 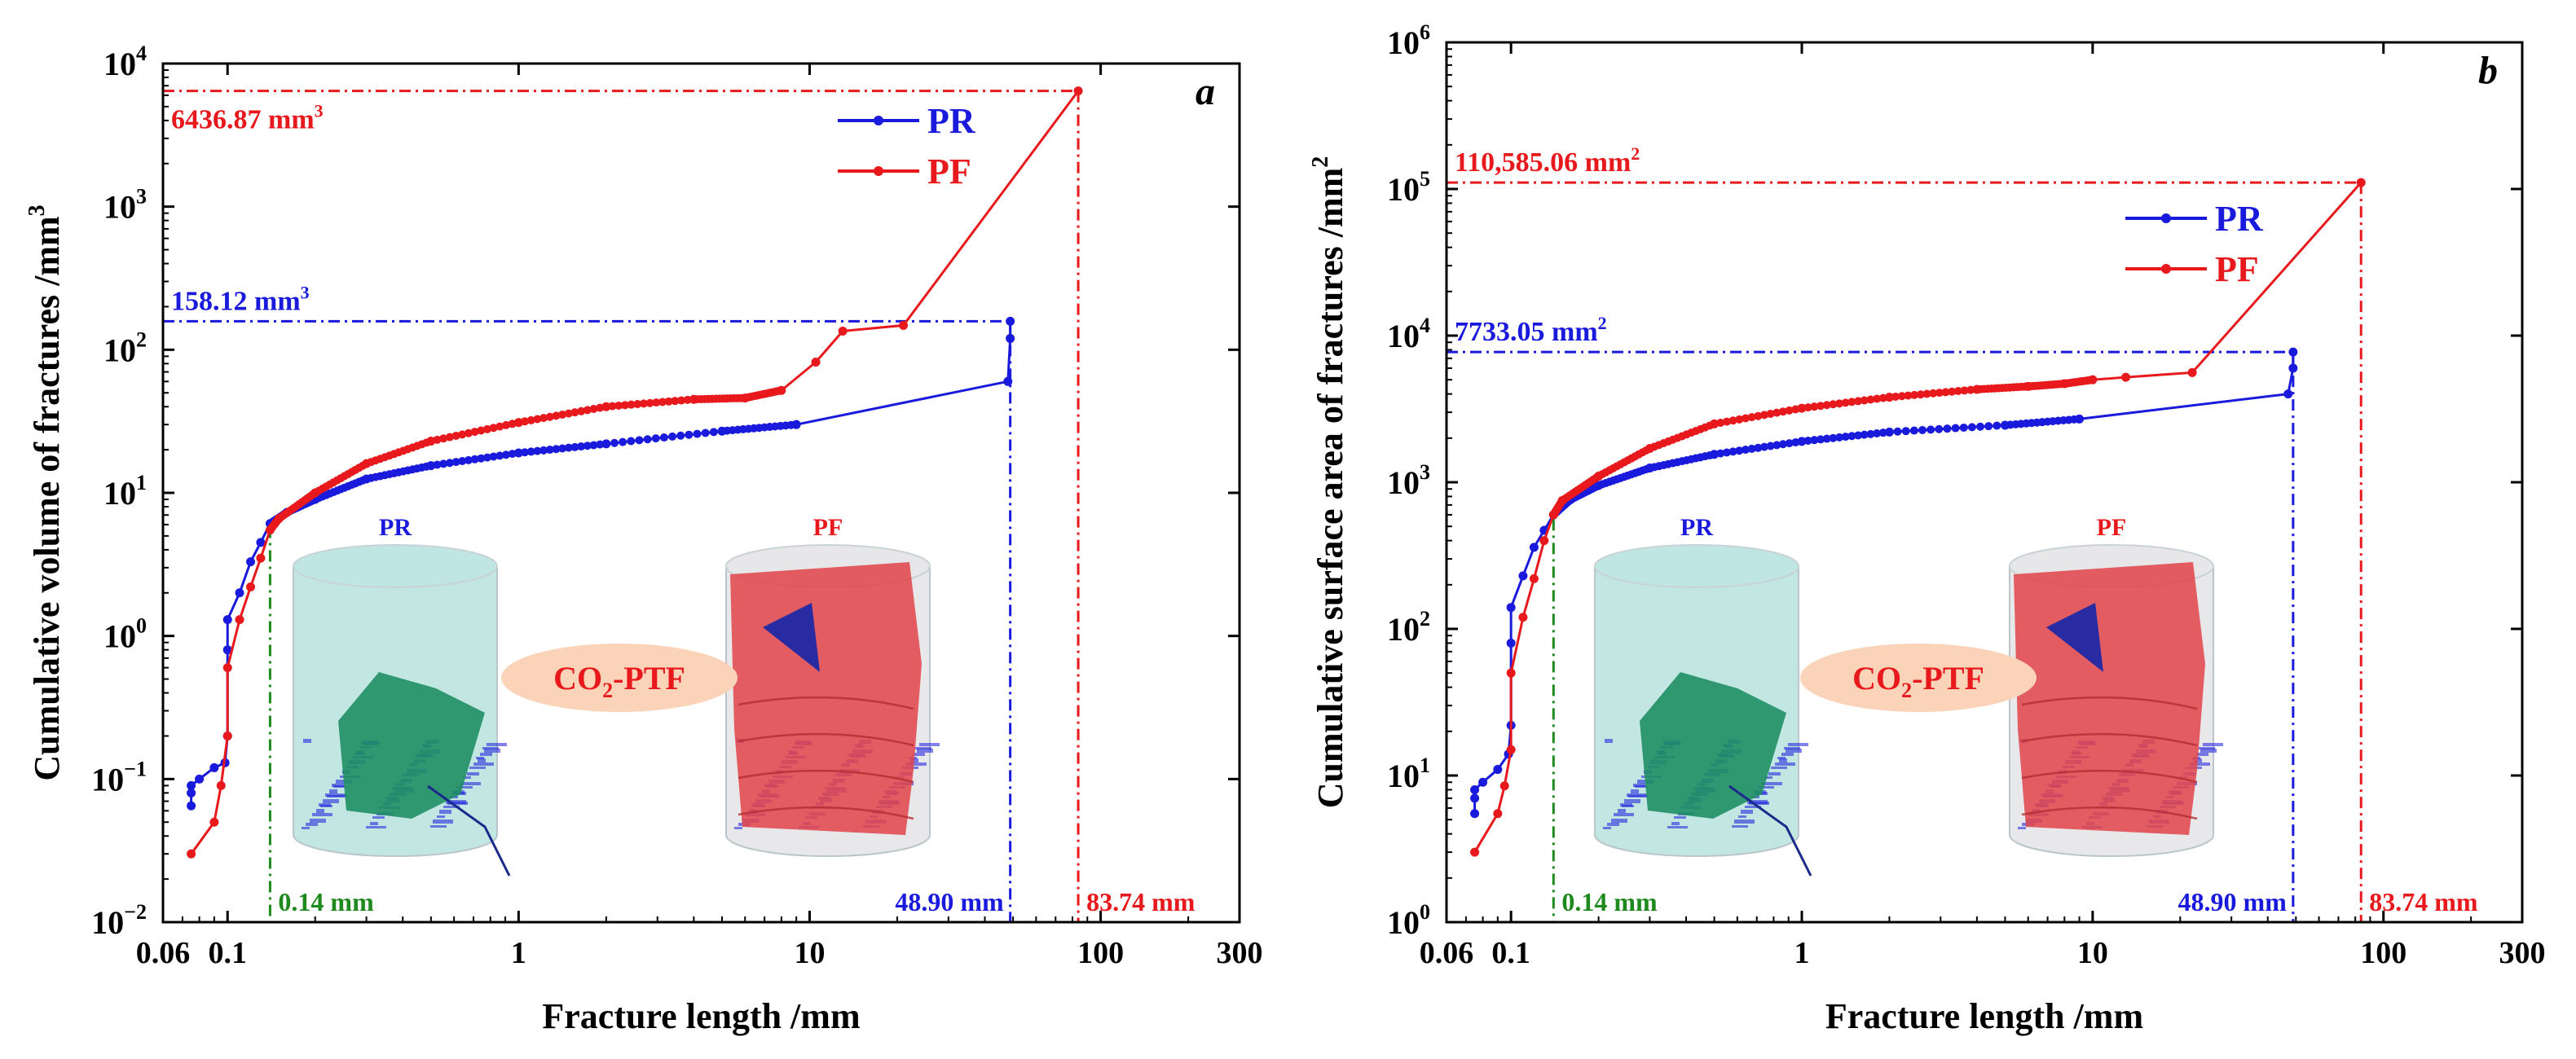 What do you see at coordinates (1141, 901) in the screenshot?
I see `x3-label: 83.74 mm` at bounding box center [1141, 901].